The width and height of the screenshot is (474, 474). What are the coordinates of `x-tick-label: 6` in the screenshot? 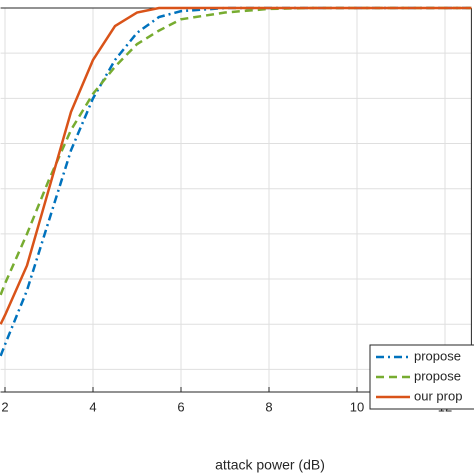 It's located at (180, 406).